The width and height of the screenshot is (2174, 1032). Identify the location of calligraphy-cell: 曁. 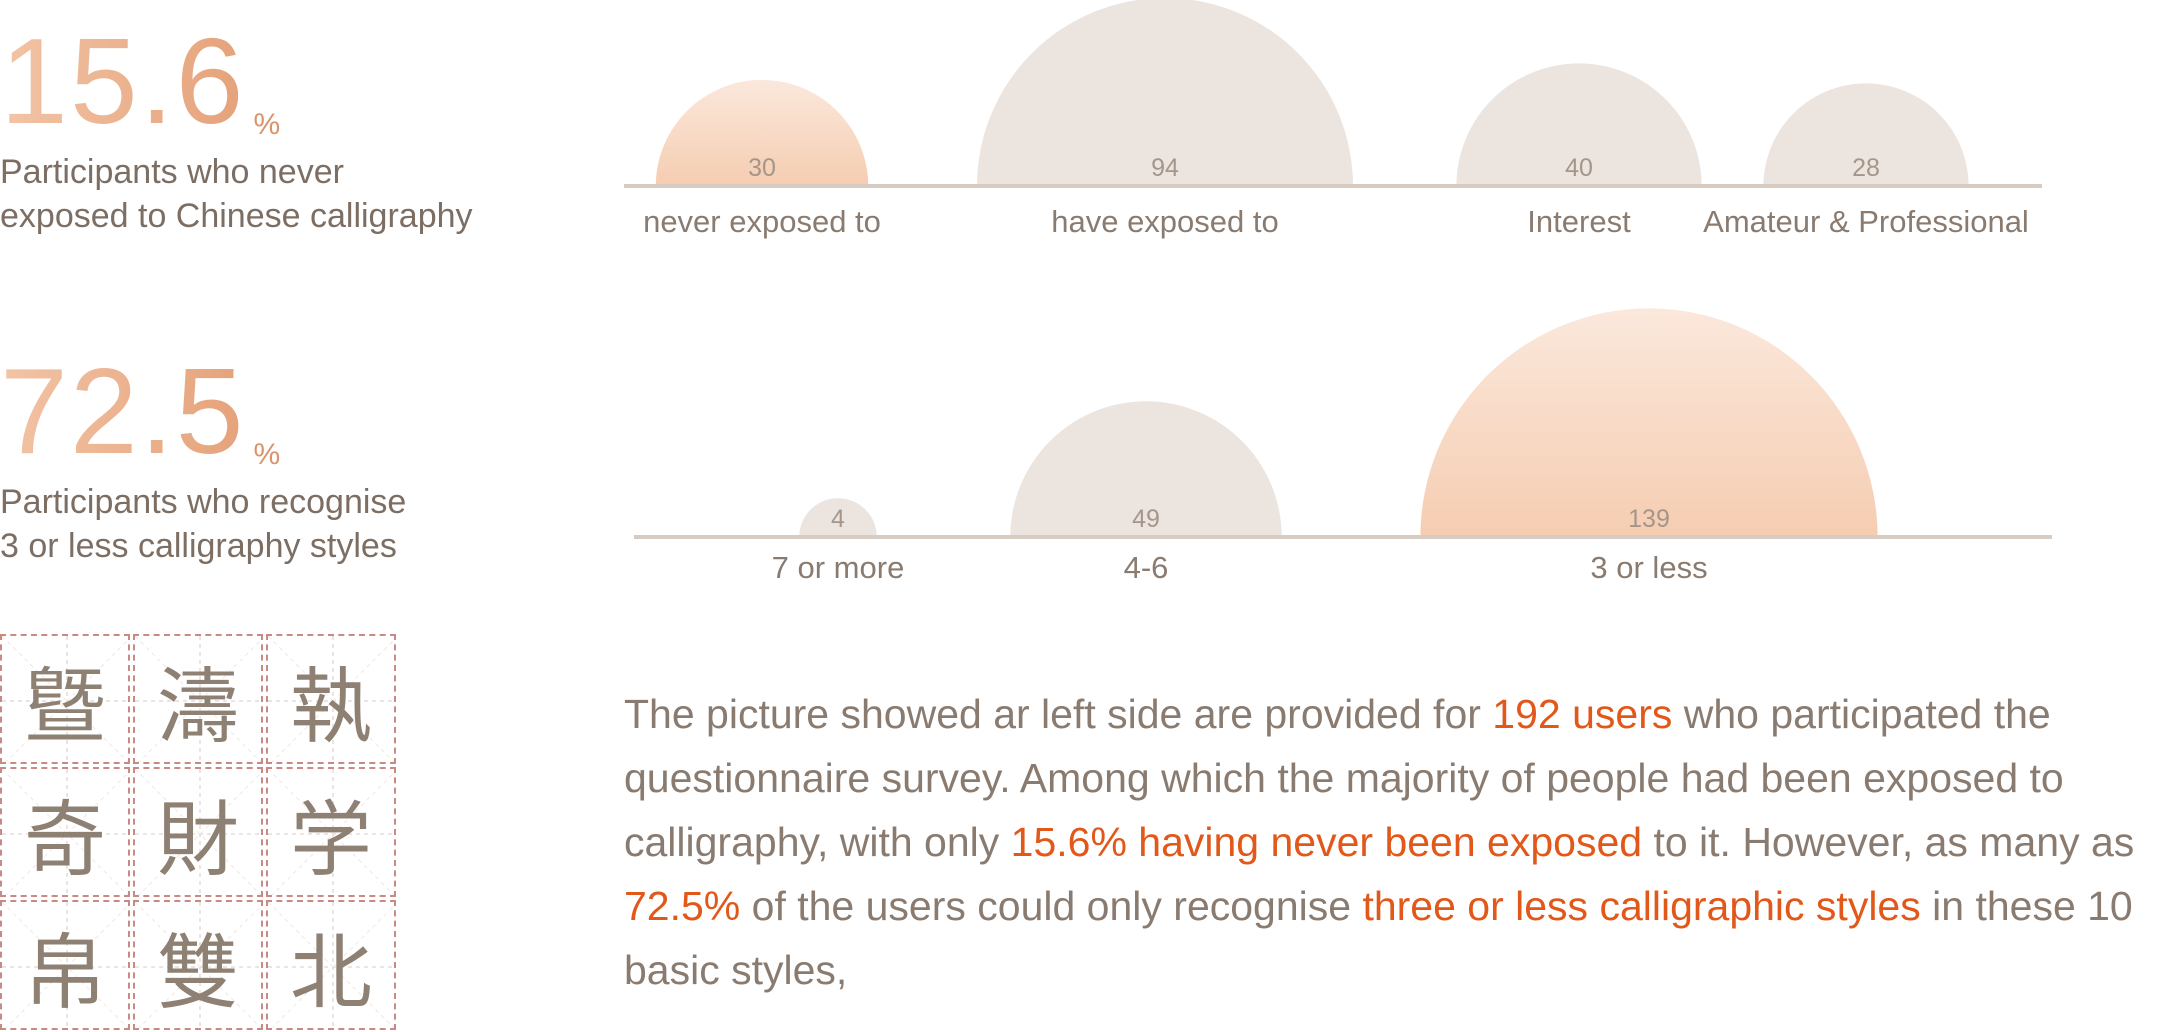
(65, 699).